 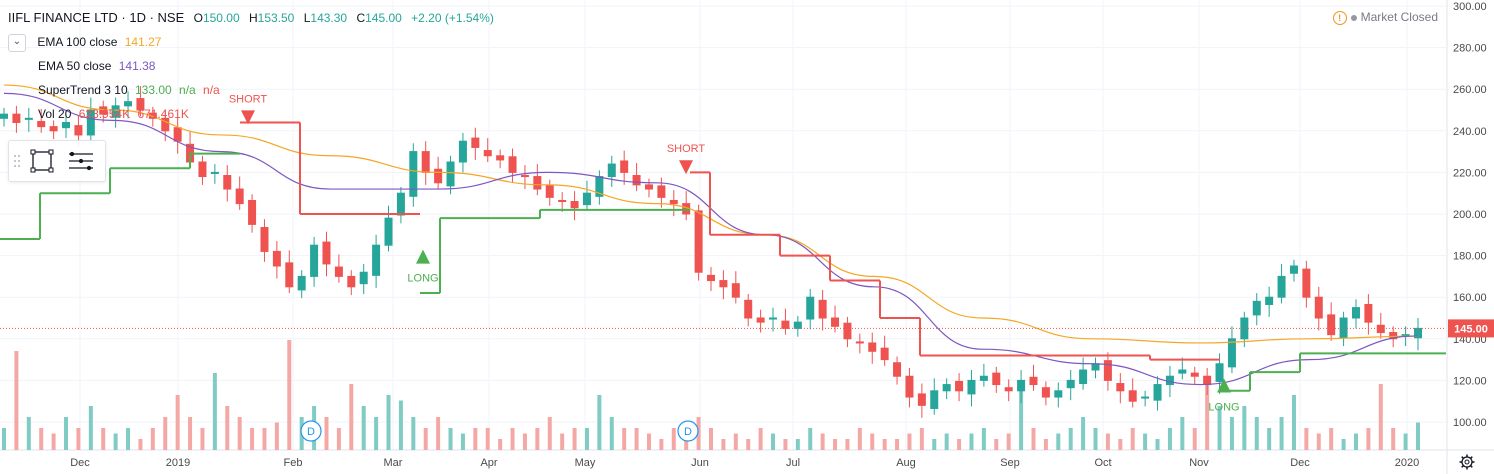 What do you see at coordinates (906, 463) in the screenshot?
I see `time-tick-label: Aug` at bounding box center [906, 463].